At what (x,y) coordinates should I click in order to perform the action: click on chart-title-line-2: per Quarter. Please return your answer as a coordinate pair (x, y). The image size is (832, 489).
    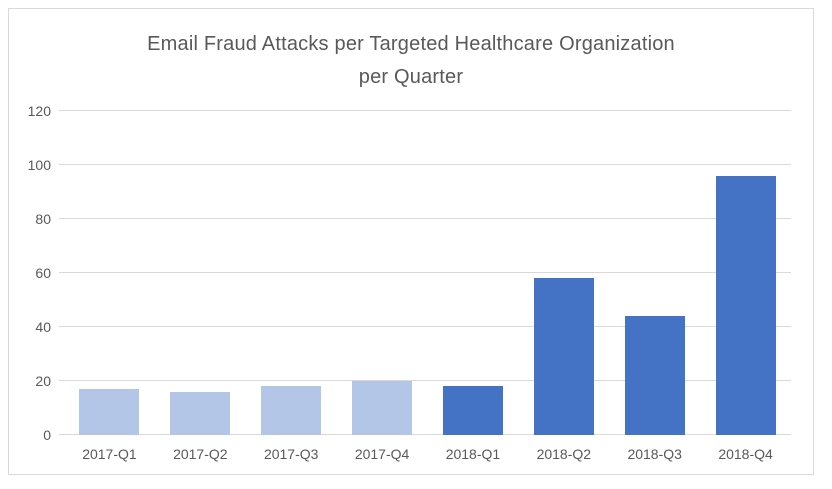
    Looking at the image, I should click on (411, 77).